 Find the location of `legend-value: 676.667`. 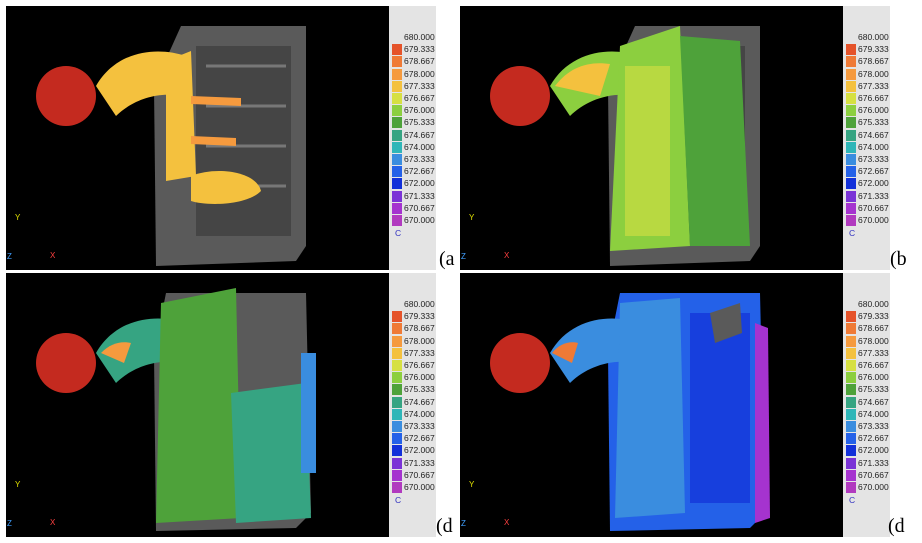

legend-value: 676.667 is located at coordinates (873, 98).